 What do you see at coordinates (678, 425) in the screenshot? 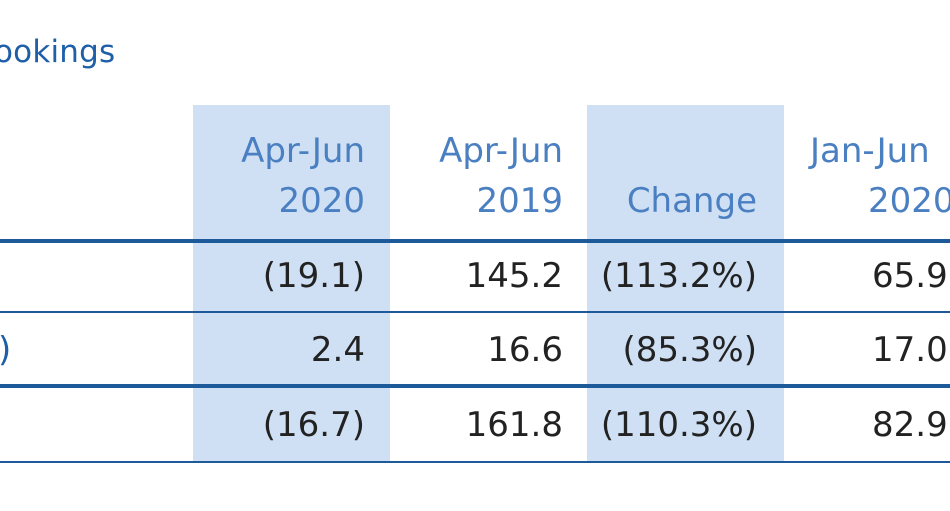
I see `cell-total-change: (110.3%)` at bounding box center [678, 425].